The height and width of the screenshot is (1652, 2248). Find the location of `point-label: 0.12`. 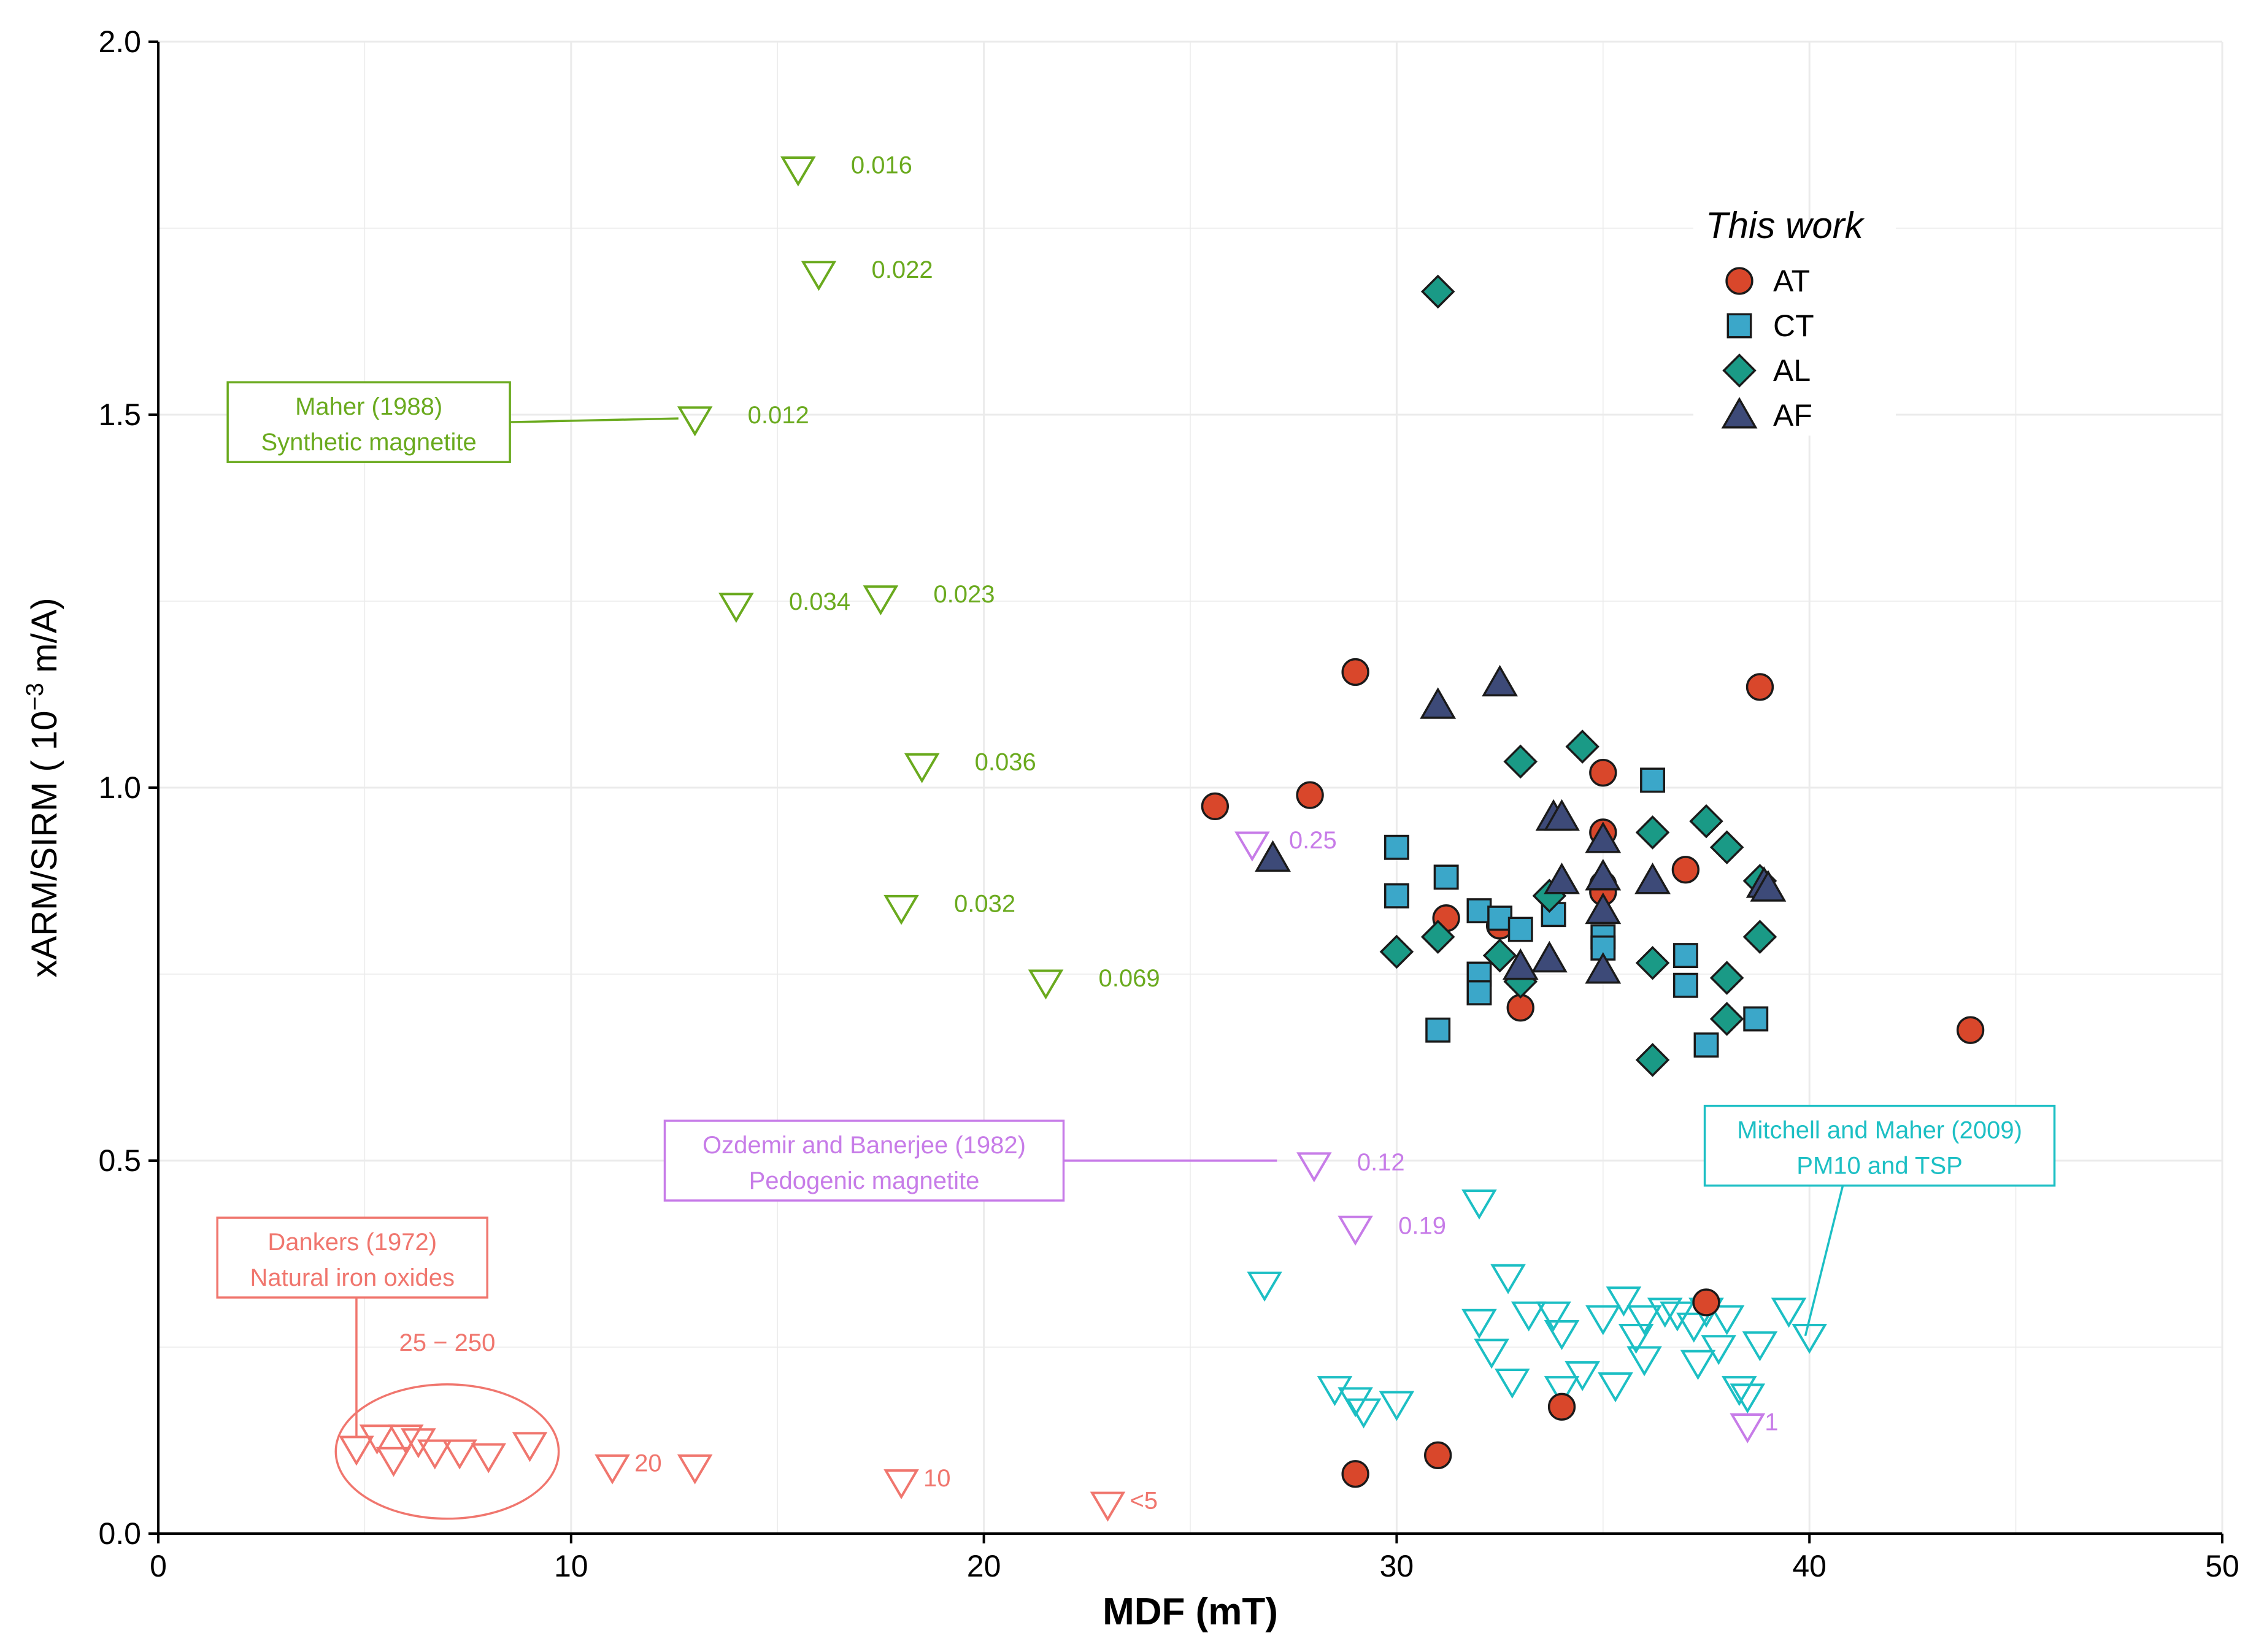

point-label: 0.12 is located at coordinates (1381, 1162).